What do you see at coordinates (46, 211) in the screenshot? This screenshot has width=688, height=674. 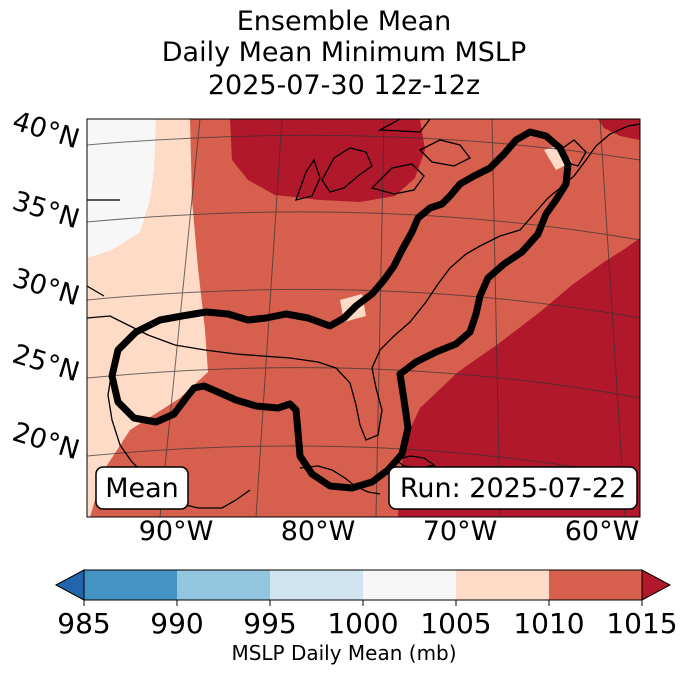 I see `lat-label-35: 35°N` at bounding box center [46, 211].